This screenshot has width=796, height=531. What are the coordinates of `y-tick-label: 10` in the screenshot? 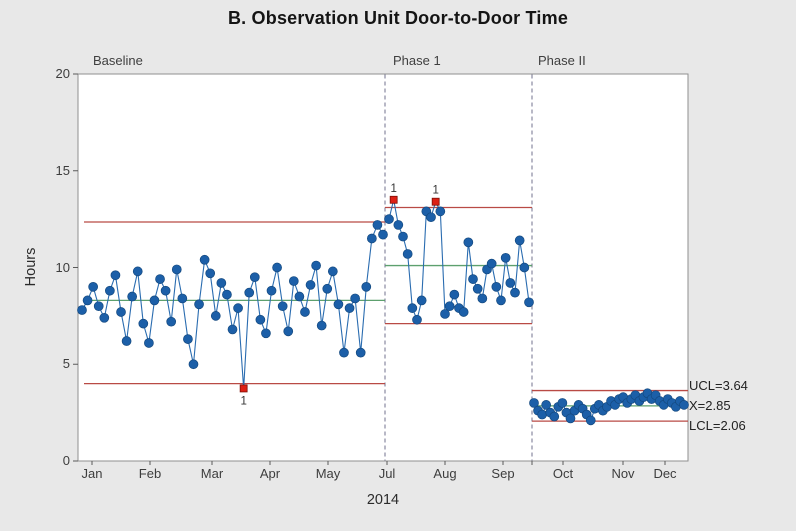 It's located at (62, 267).